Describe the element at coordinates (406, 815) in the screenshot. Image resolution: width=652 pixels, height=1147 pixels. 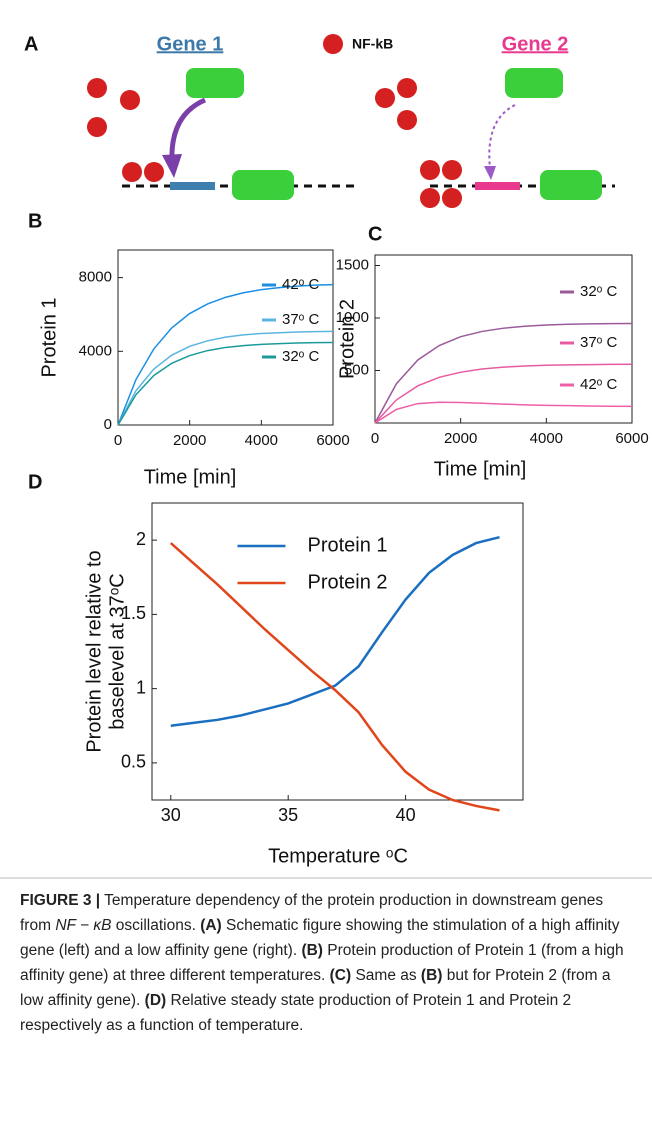
I see `x-tick-label: 40` at that location.